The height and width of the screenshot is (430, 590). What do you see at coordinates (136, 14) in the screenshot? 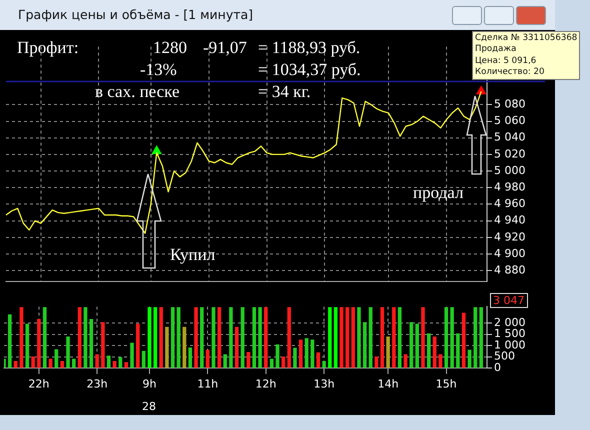
I see `chart-title: График цены и объёма - [1 минута]` at bounding box center [136, 14].